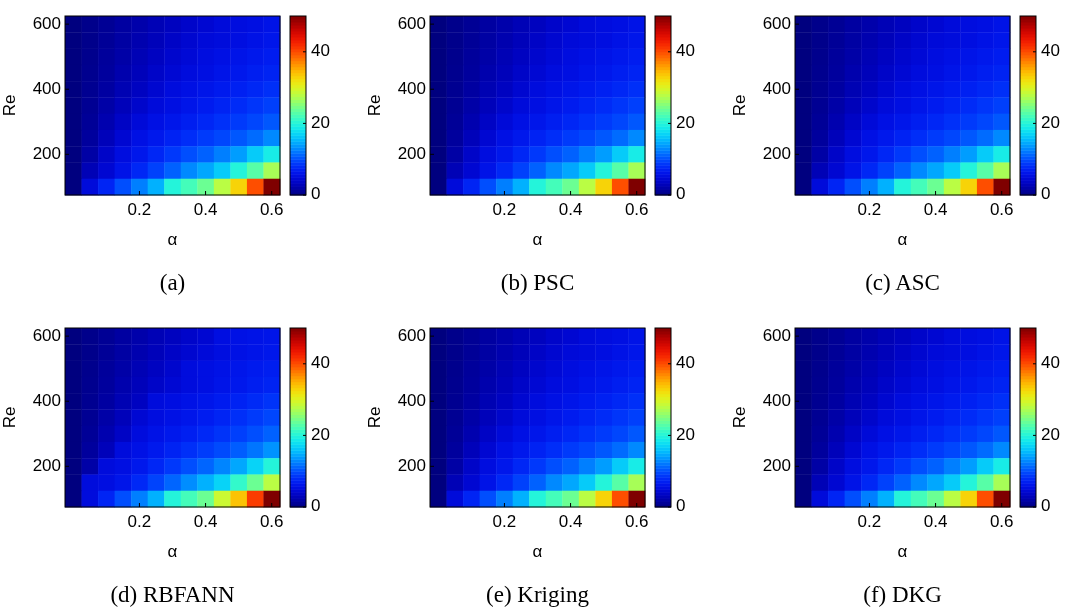  What do you see at coordinates (172, 282) in the screenshot?
I see `text: (a)` at bounding box center [172, 282].